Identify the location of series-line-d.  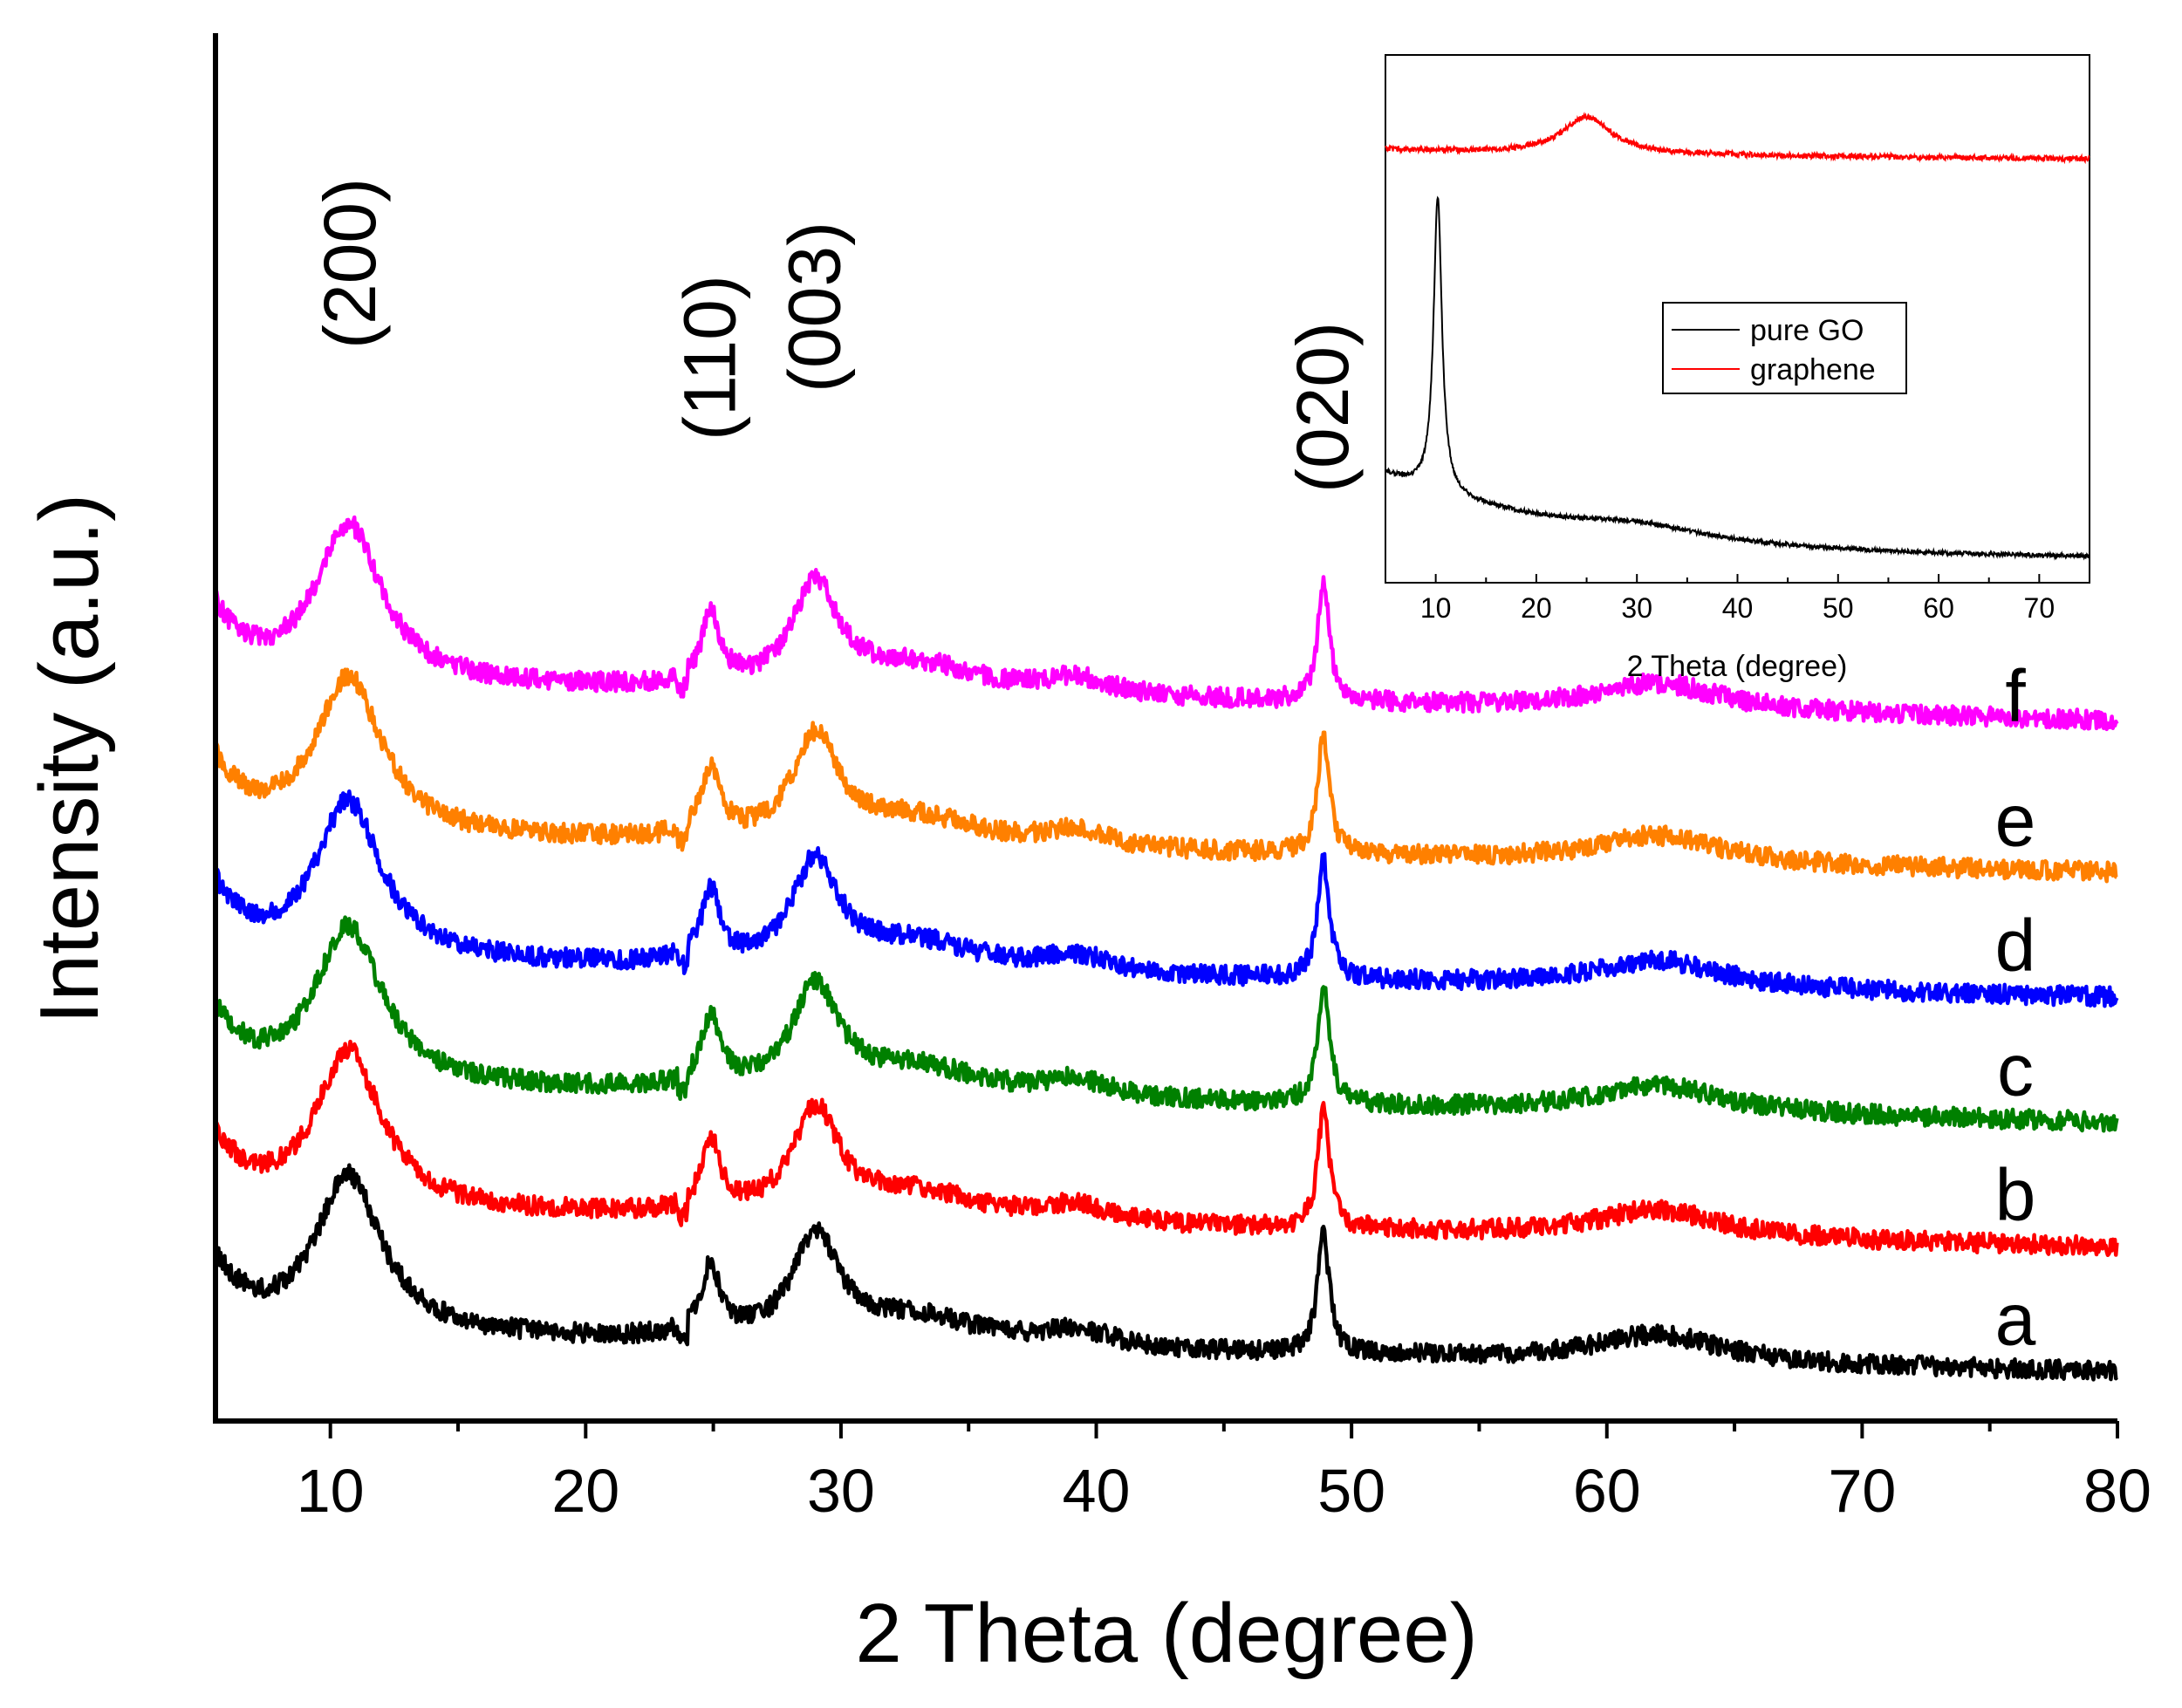
(1166, 898).